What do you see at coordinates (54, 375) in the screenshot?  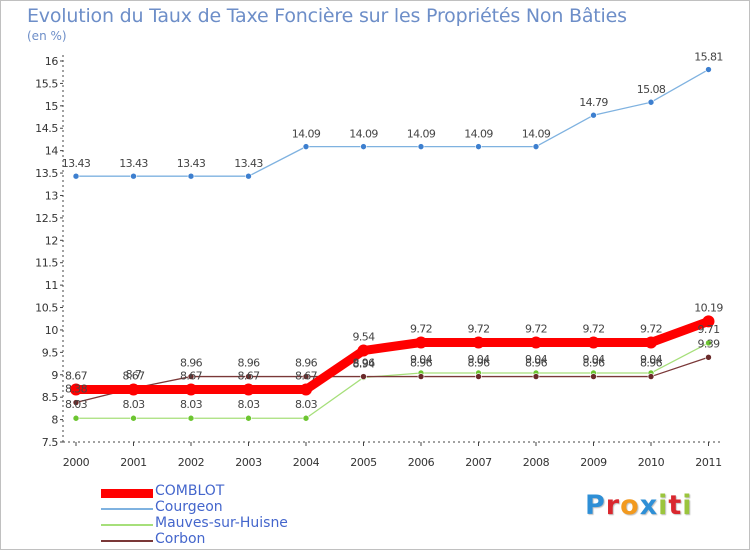 I see `y-tick-label: 9` at bounding box center [54, 375].